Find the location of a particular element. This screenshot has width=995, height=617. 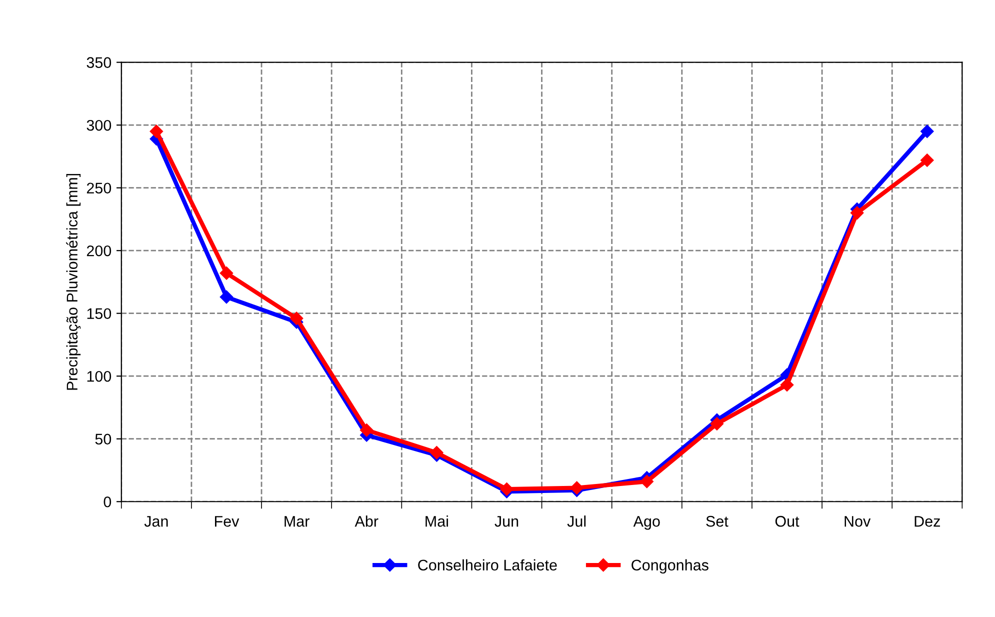

x-tick-label: Ago is located at coordinates (646, 523).